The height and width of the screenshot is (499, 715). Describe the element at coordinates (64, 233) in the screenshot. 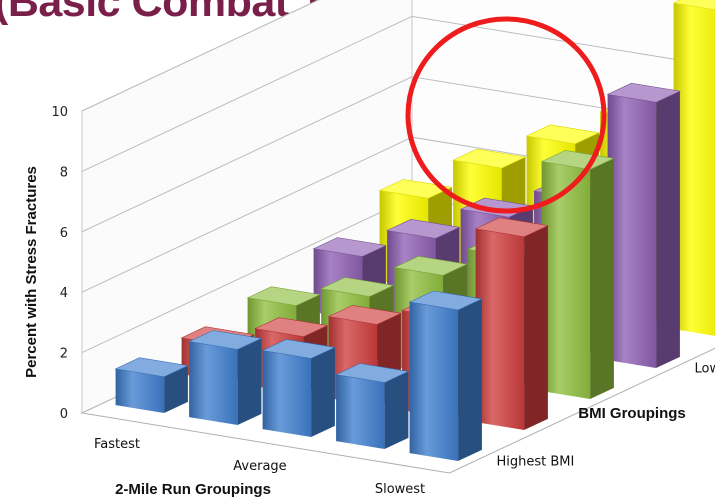

I see `y-tick-label: 6` at that location.